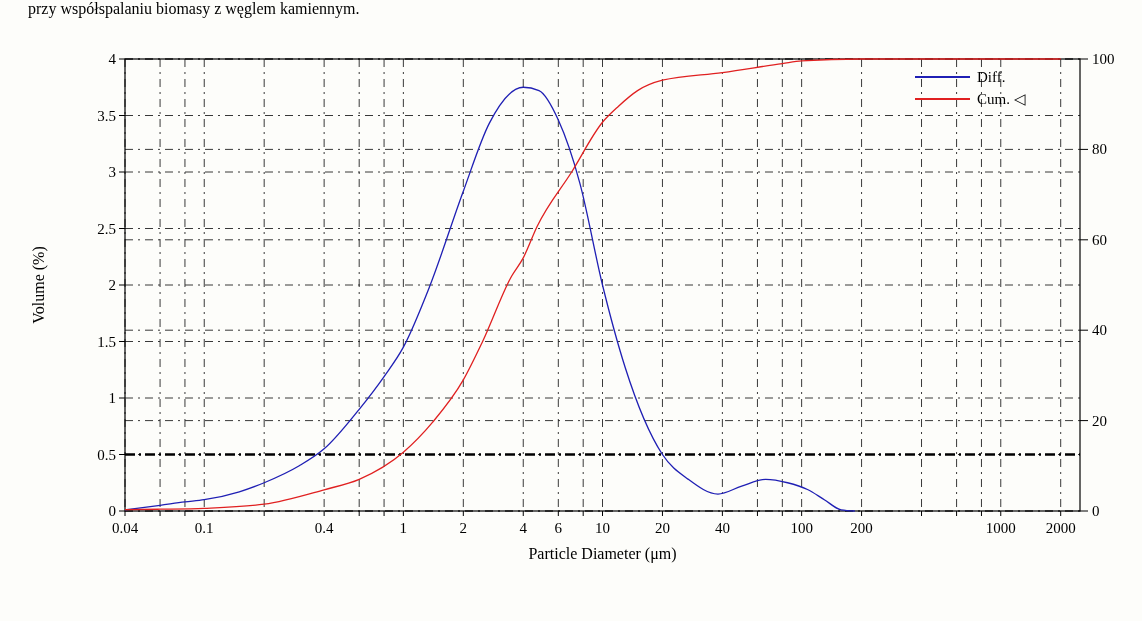  What do you see at coordinates (1099, 330) in the screenshot?
I see `y2-tick-label: 40` at bounding box center [1099, 330].